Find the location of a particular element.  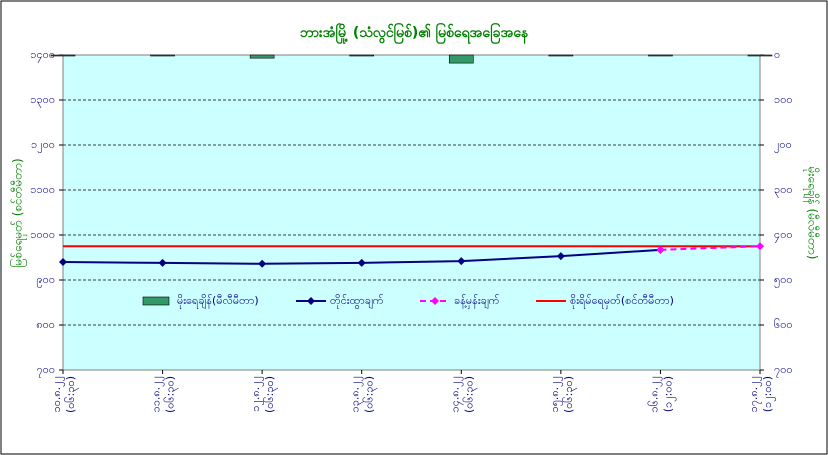

y2-tick-label: ၆၀၀ is located at coordinates (783, 324).